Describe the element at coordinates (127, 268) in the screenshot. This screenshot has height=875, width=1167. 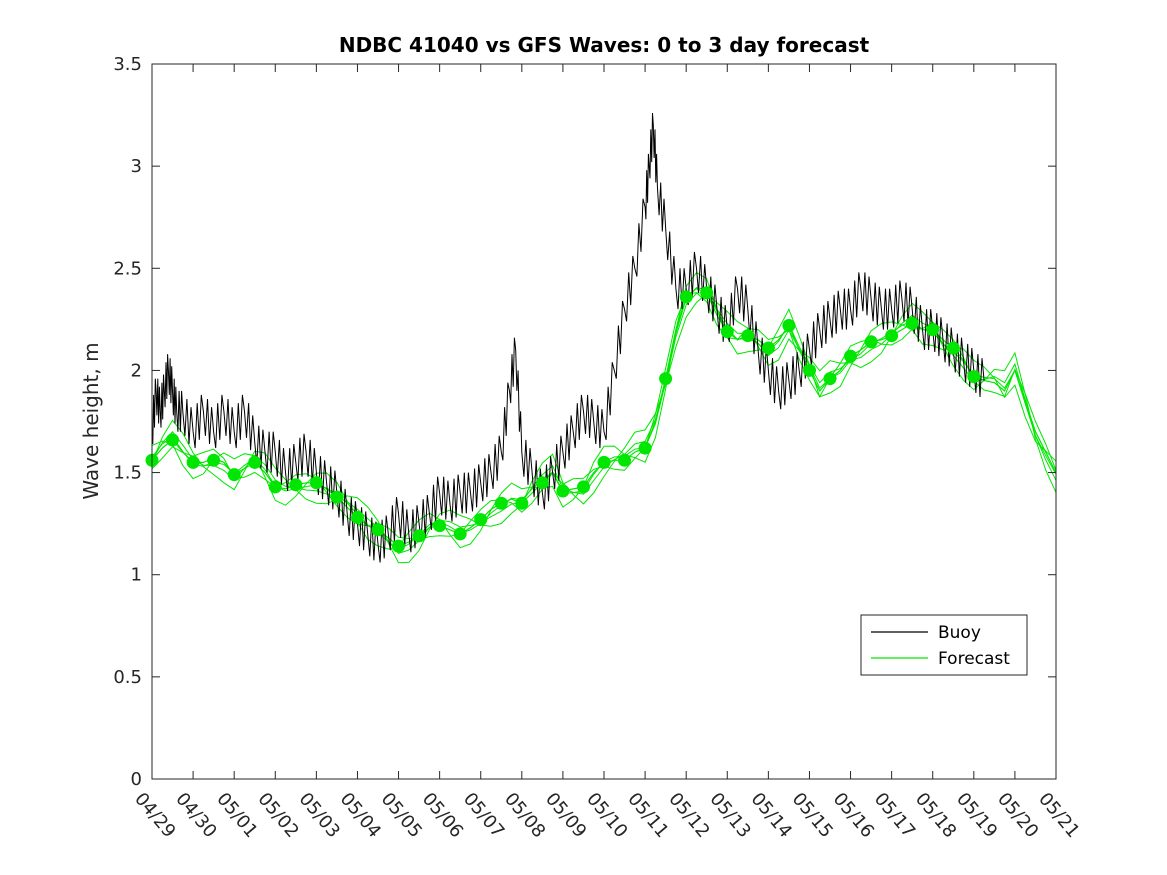
I see `y-tick-label: 2.5` at that location.